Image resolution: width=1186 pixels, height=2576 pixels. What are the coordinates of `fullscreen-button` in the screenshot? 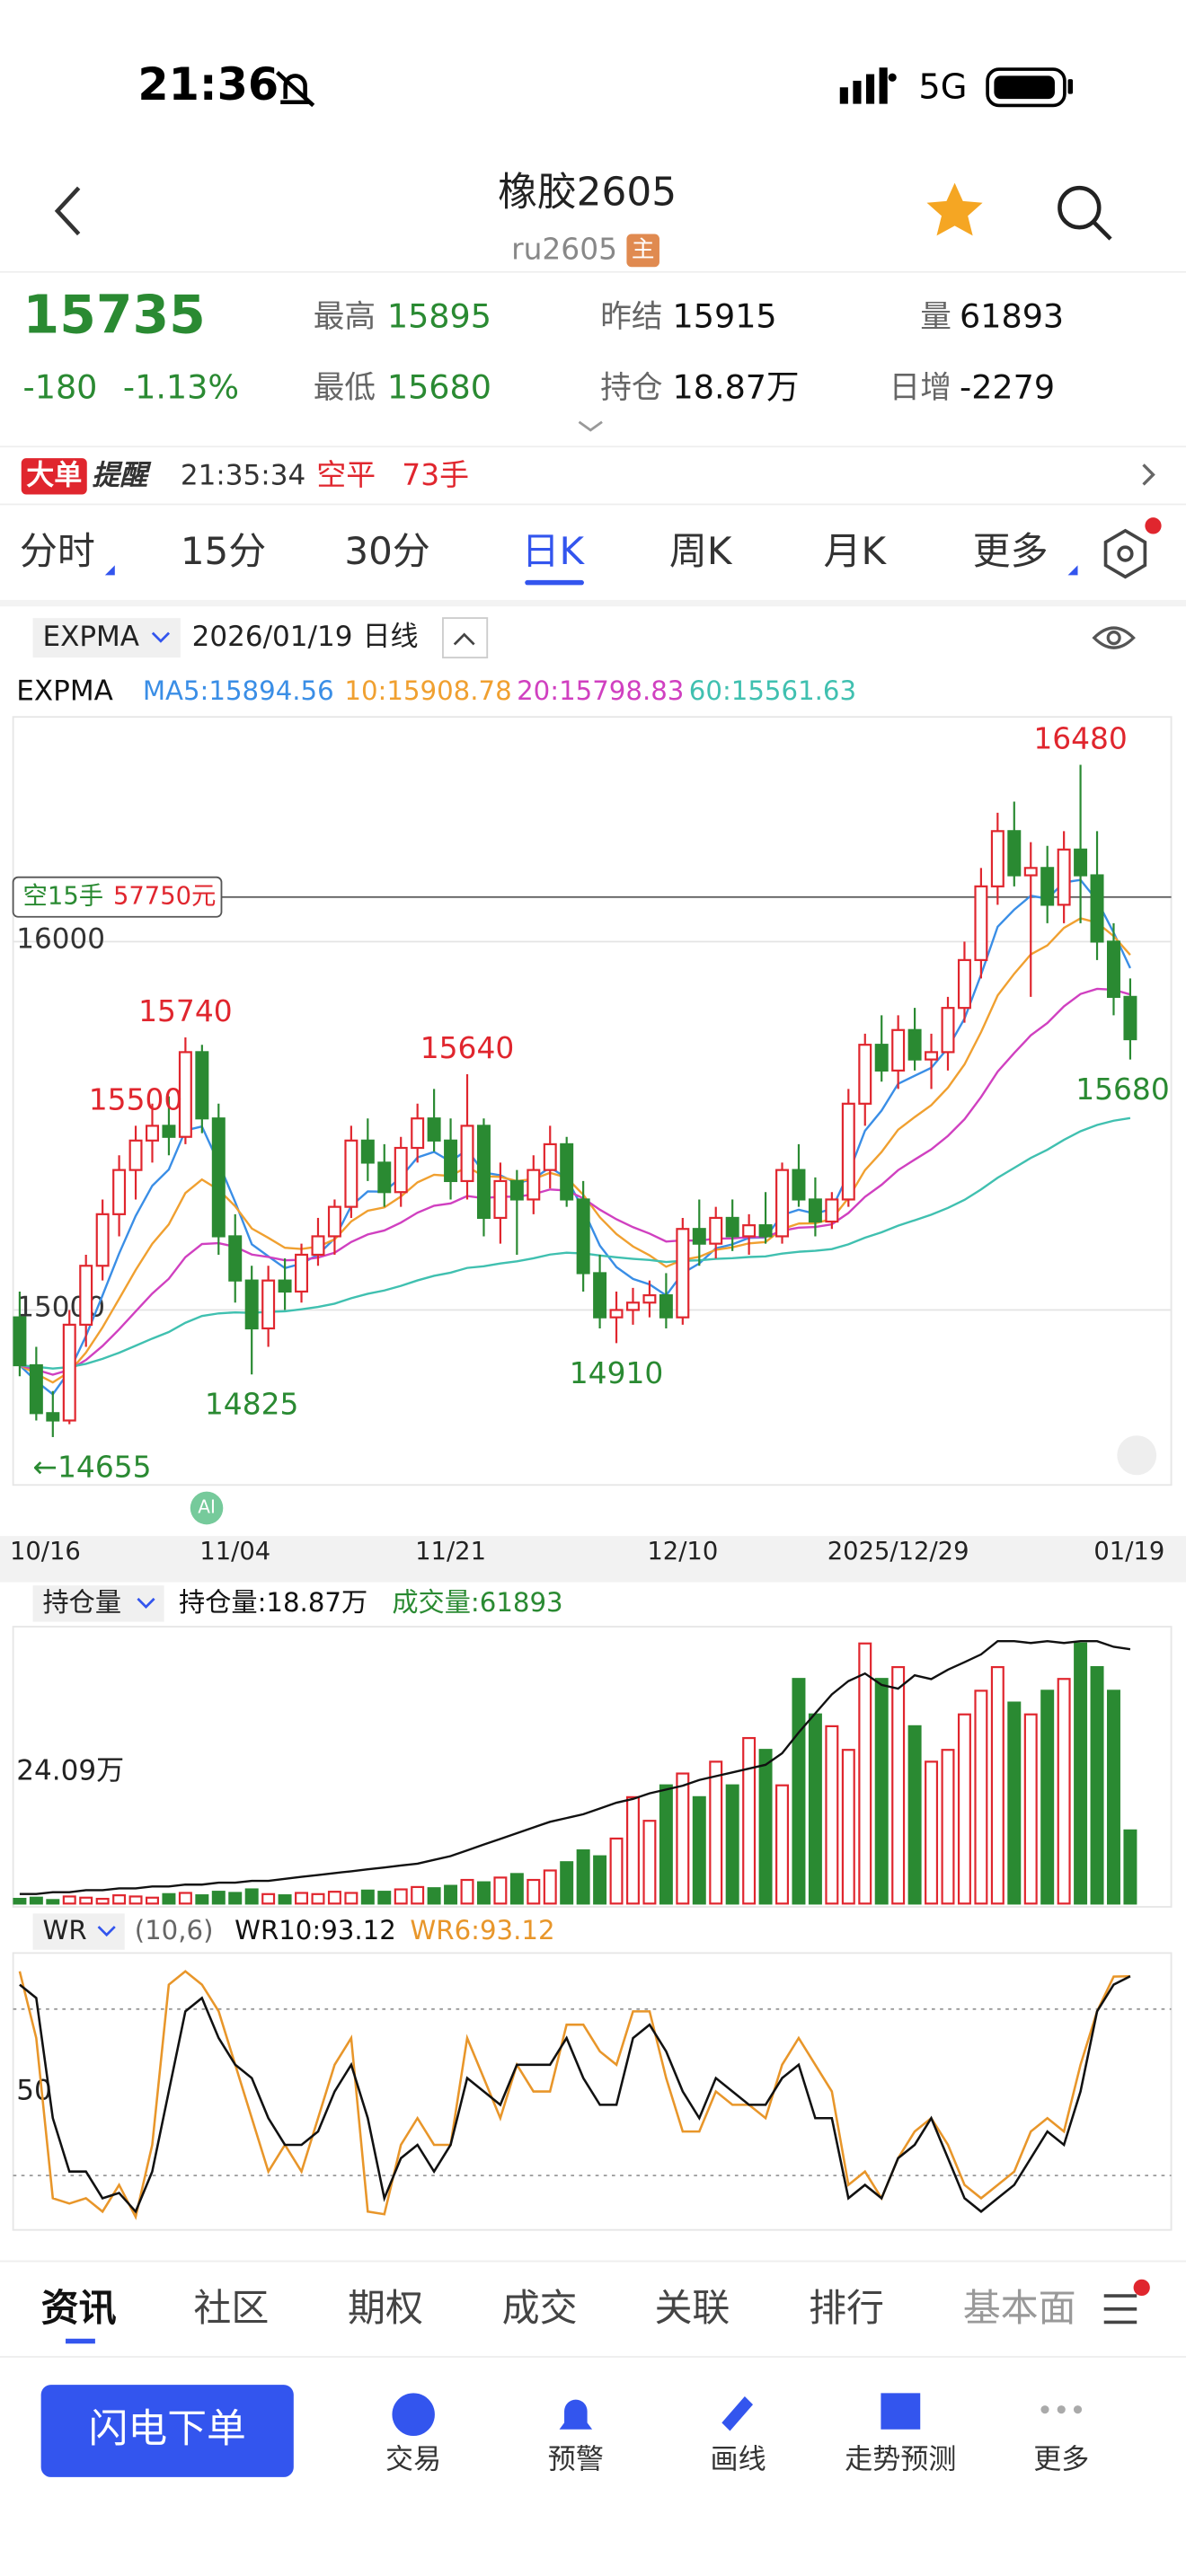 It's located at (1137, 1455).